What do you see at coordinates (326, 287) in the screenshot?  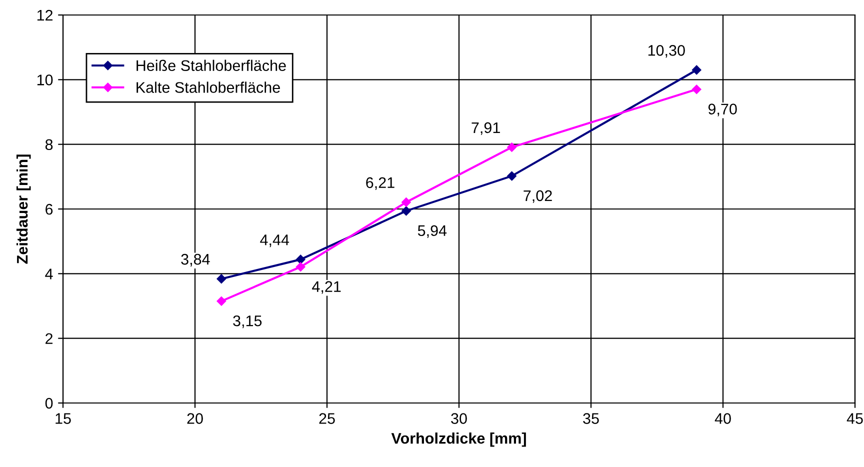 I see `data-label: 4,21` at bounding box center [326, 287].